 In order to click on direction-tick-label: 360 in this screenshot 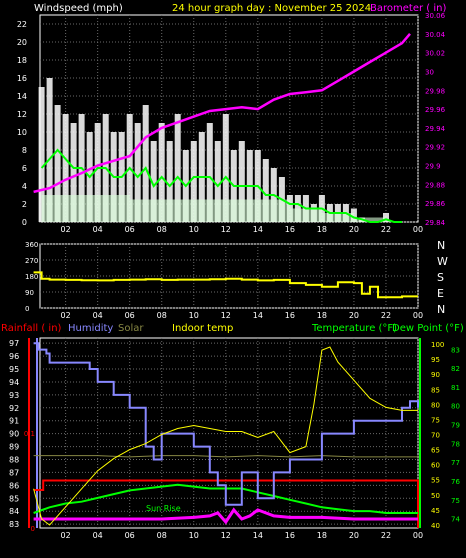, I will do `click(31, 245)`.